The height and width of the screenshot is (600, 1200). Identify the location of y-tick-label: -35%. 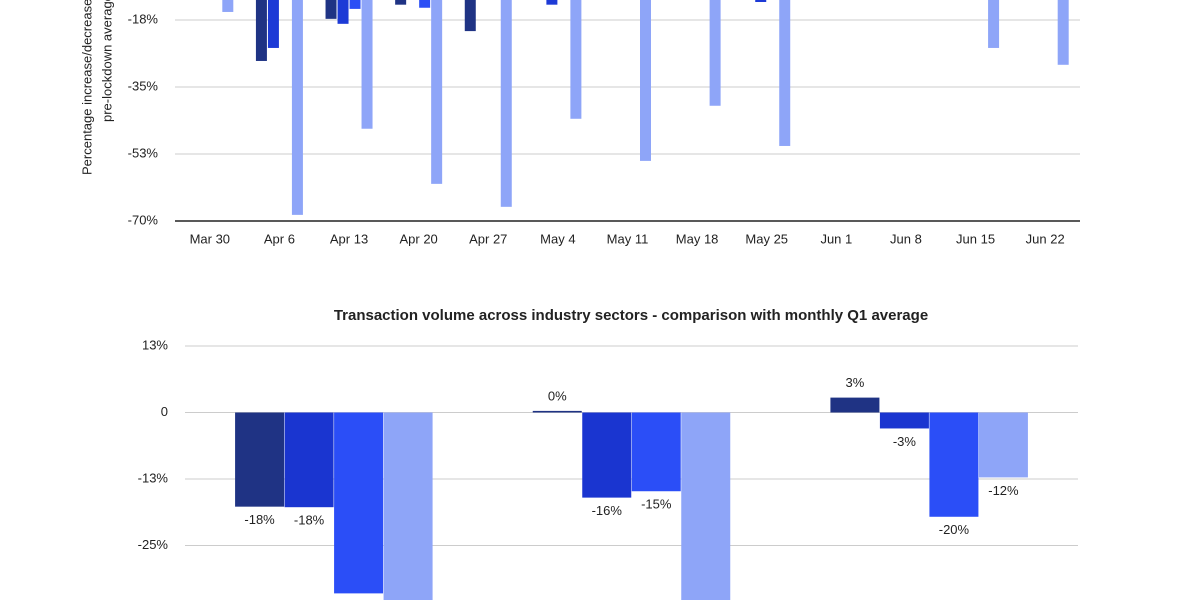
(143, 85).